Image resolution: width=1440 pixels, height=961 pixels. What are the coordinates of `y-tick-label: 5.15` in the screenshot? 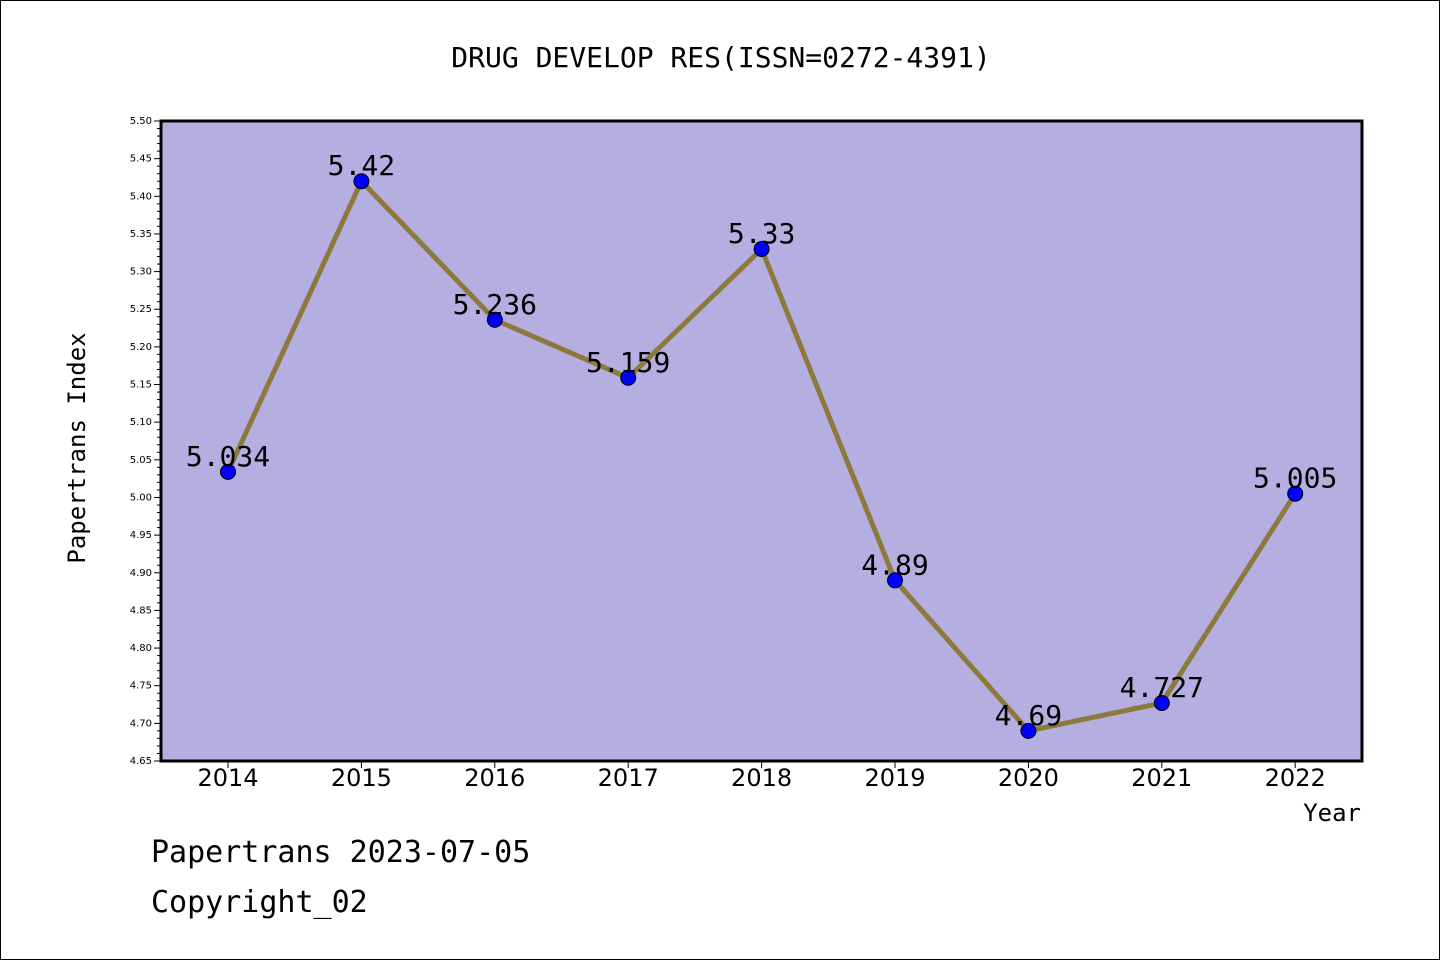 It's located at (141, 385).